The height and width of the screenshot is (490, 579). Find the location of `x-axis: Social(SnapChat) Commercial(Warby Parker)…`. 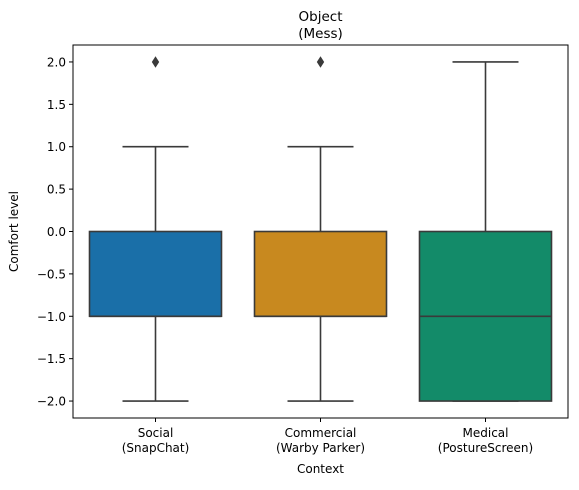

x-axis: Social(SnapChat) Commercial(Warby Parker)… is located at coordinates (327, 436).